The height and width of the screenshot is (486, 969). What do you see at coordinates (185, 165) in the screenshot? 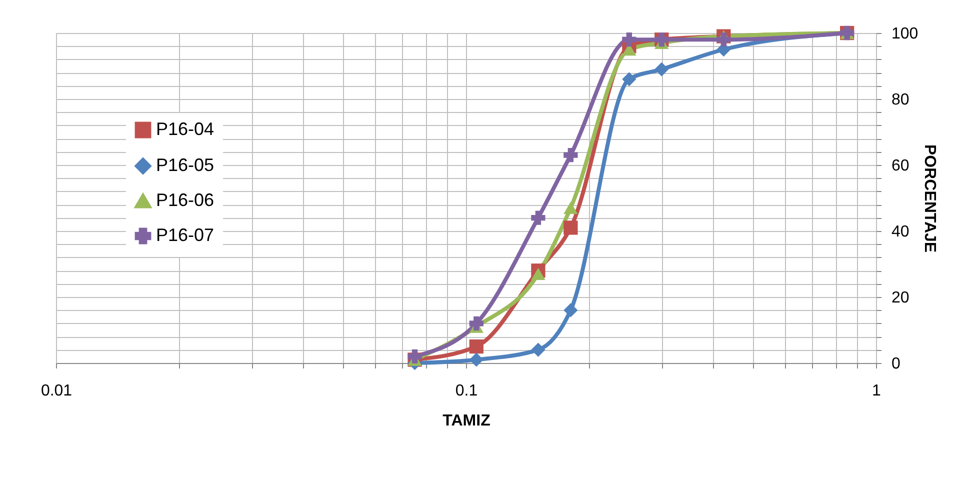
I see `legend-label: P16-05` at bounding box center [185, 165].